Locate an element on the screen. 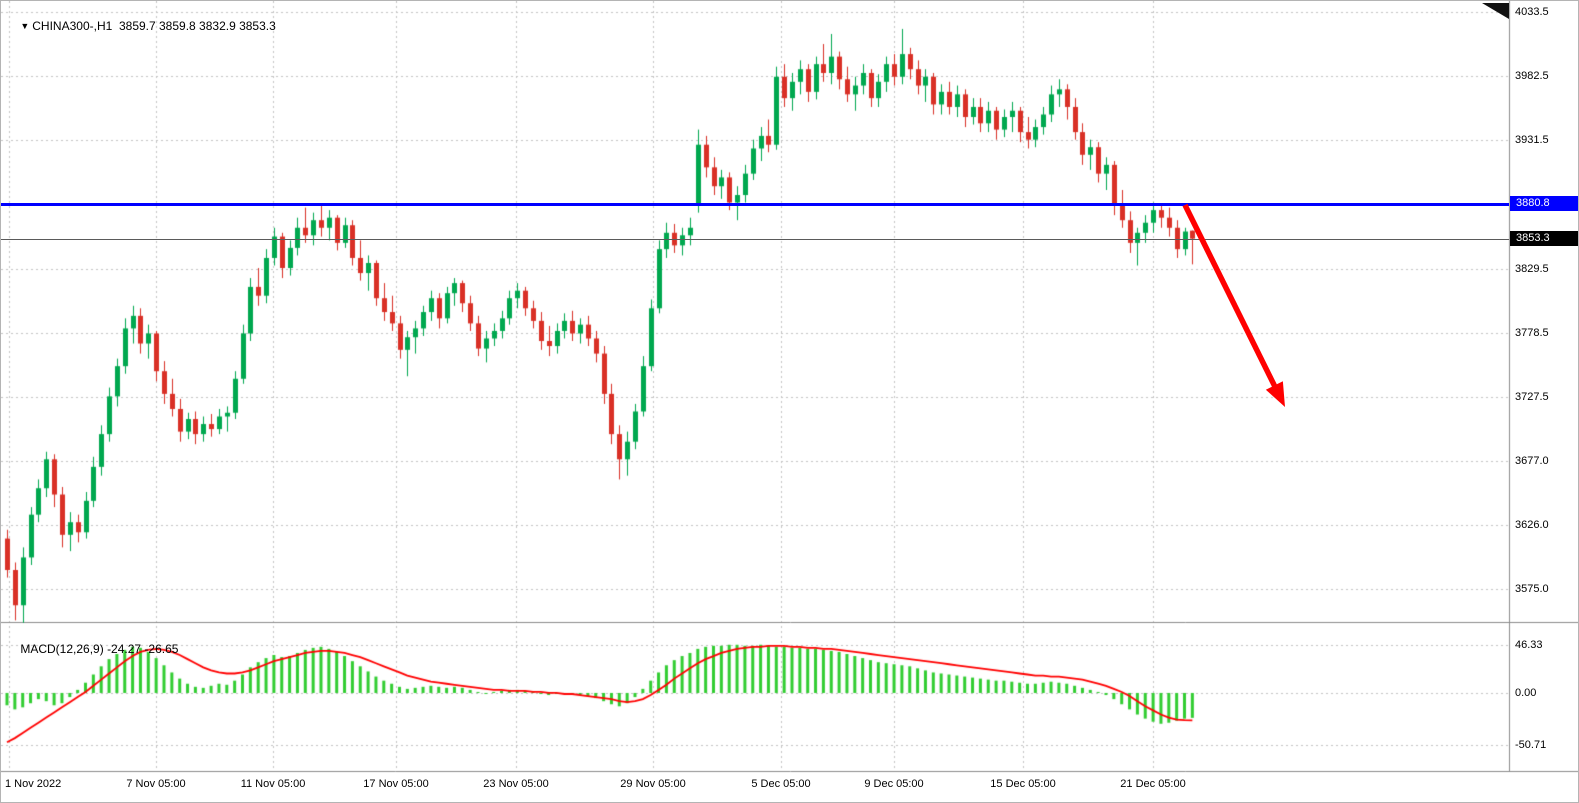 The height and width of the screenshot is (803, 1579). time-tick-label: 17 Nov 05:00 is located at coordinates (396, 784).